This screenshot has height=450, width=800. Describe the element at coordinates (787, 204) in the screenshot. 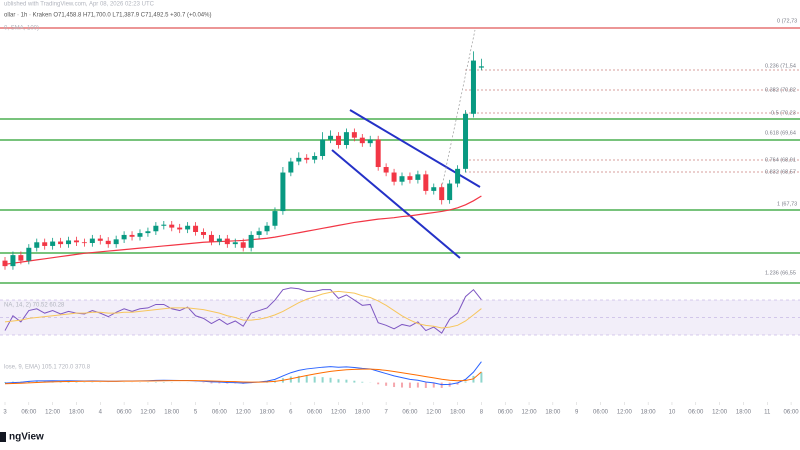

I see `fib-label: 1 (67,73` at that location.